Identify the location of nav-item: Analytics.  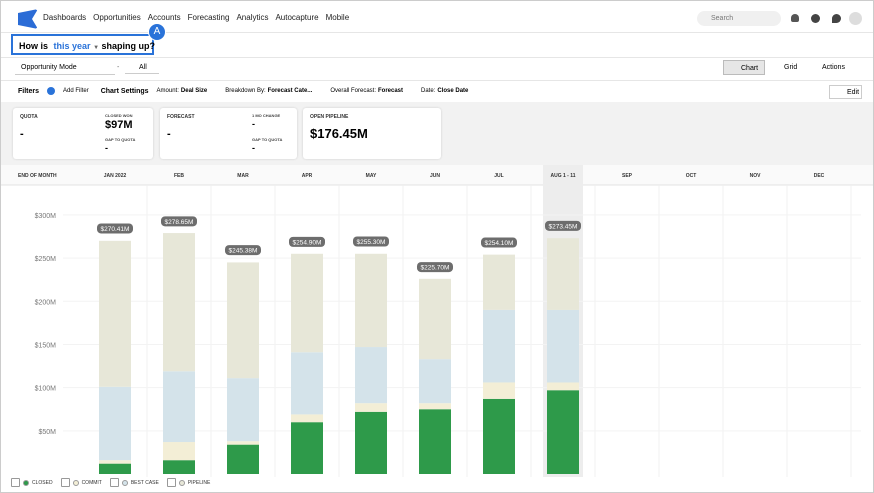
(252, 17).